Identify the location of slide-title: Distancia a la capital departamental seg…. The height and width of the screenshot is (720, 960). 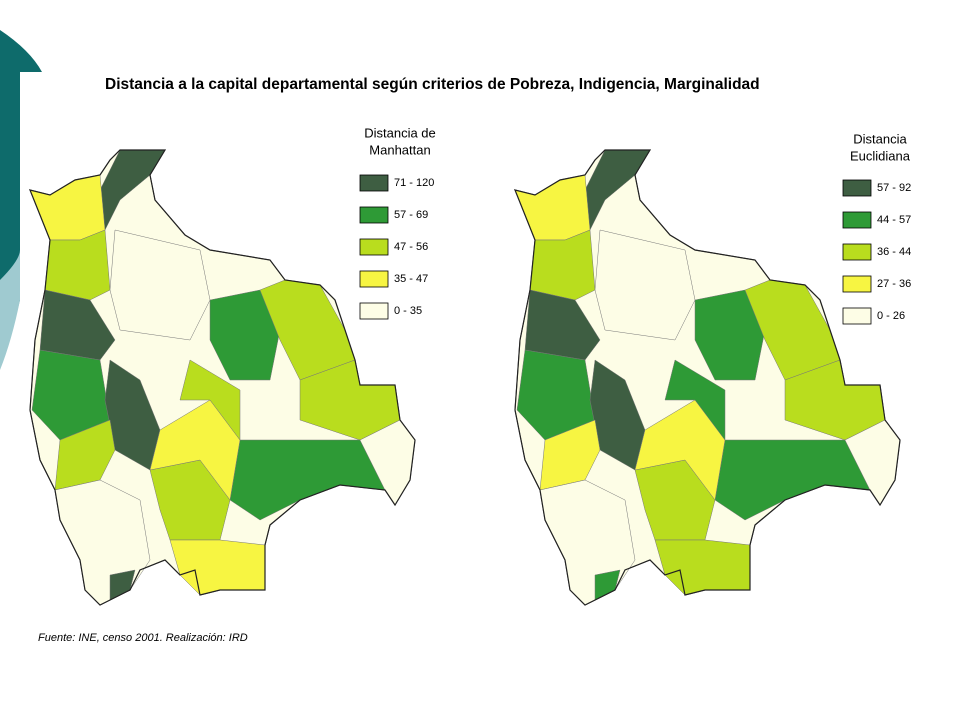
(432, 84).